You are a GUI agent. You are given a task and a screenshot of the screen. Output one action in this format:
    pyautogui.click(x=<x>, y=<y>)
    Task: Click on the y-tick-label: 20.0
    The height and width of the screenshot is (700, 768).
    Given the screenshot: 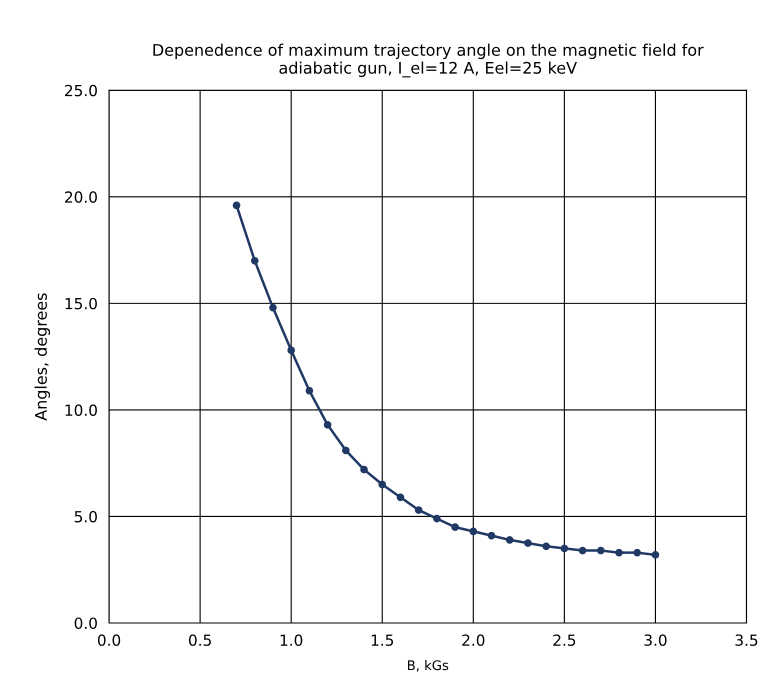 What is the action you would take?
    pyautogui.click(x=81, y=197)
    